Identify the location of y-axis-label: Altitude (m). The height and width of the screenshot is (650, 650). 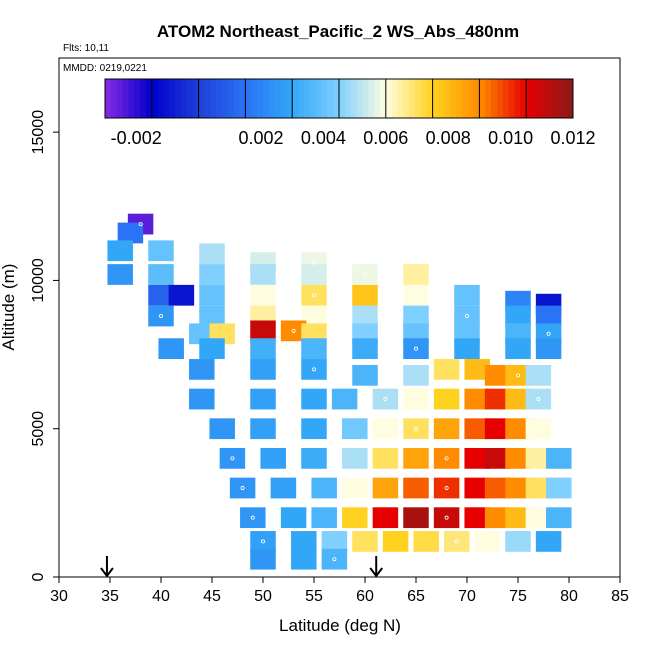
(9, 307).